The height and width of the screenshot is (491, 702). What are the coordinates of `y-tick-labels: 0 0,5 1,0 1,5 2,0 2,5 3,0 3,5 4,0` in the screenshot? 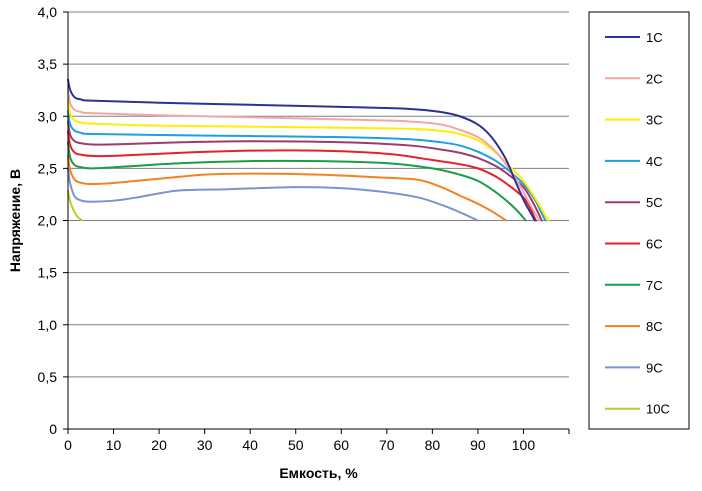 It's located at (53, 220).